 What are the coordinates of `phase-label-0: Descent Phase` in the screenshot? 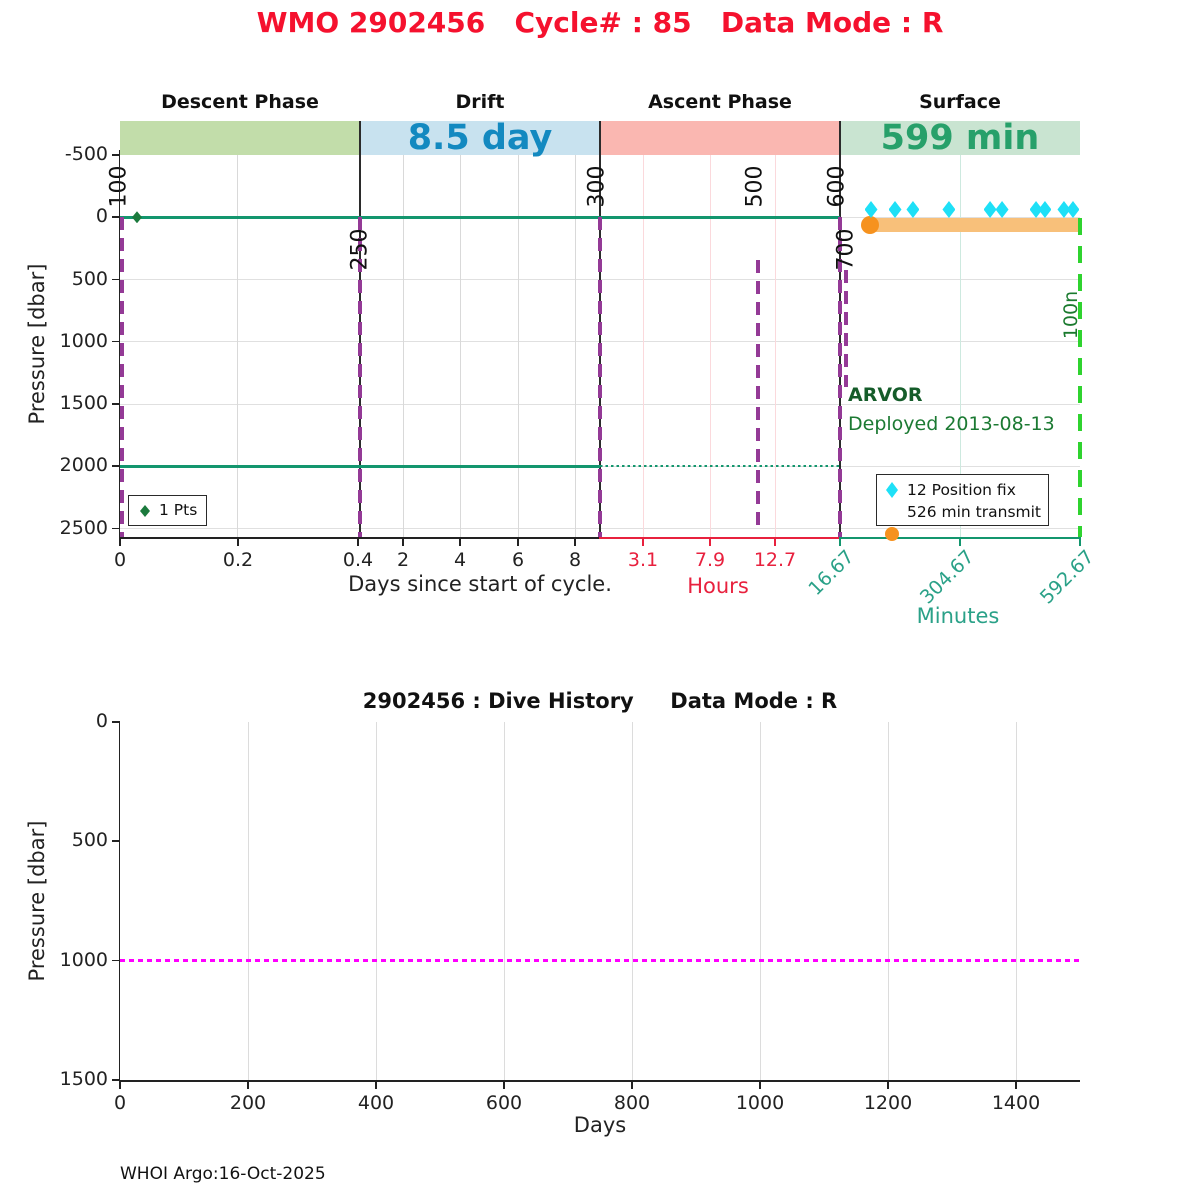 It's located at (240, 102).